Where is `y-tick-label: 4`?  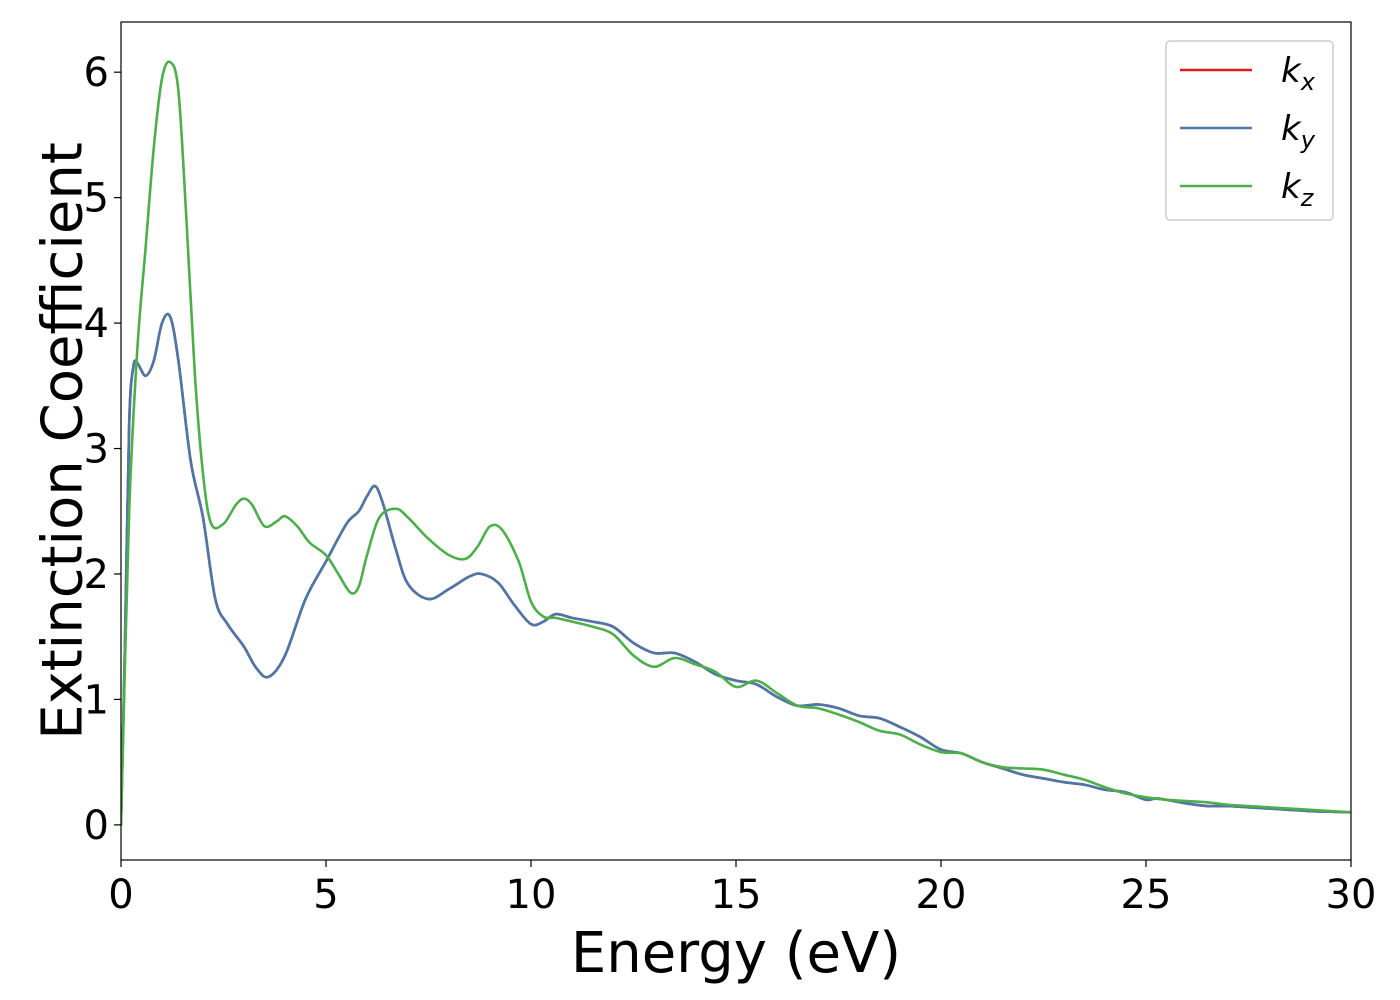
y-tick-label: 4 is located at coordinates (96, 324).